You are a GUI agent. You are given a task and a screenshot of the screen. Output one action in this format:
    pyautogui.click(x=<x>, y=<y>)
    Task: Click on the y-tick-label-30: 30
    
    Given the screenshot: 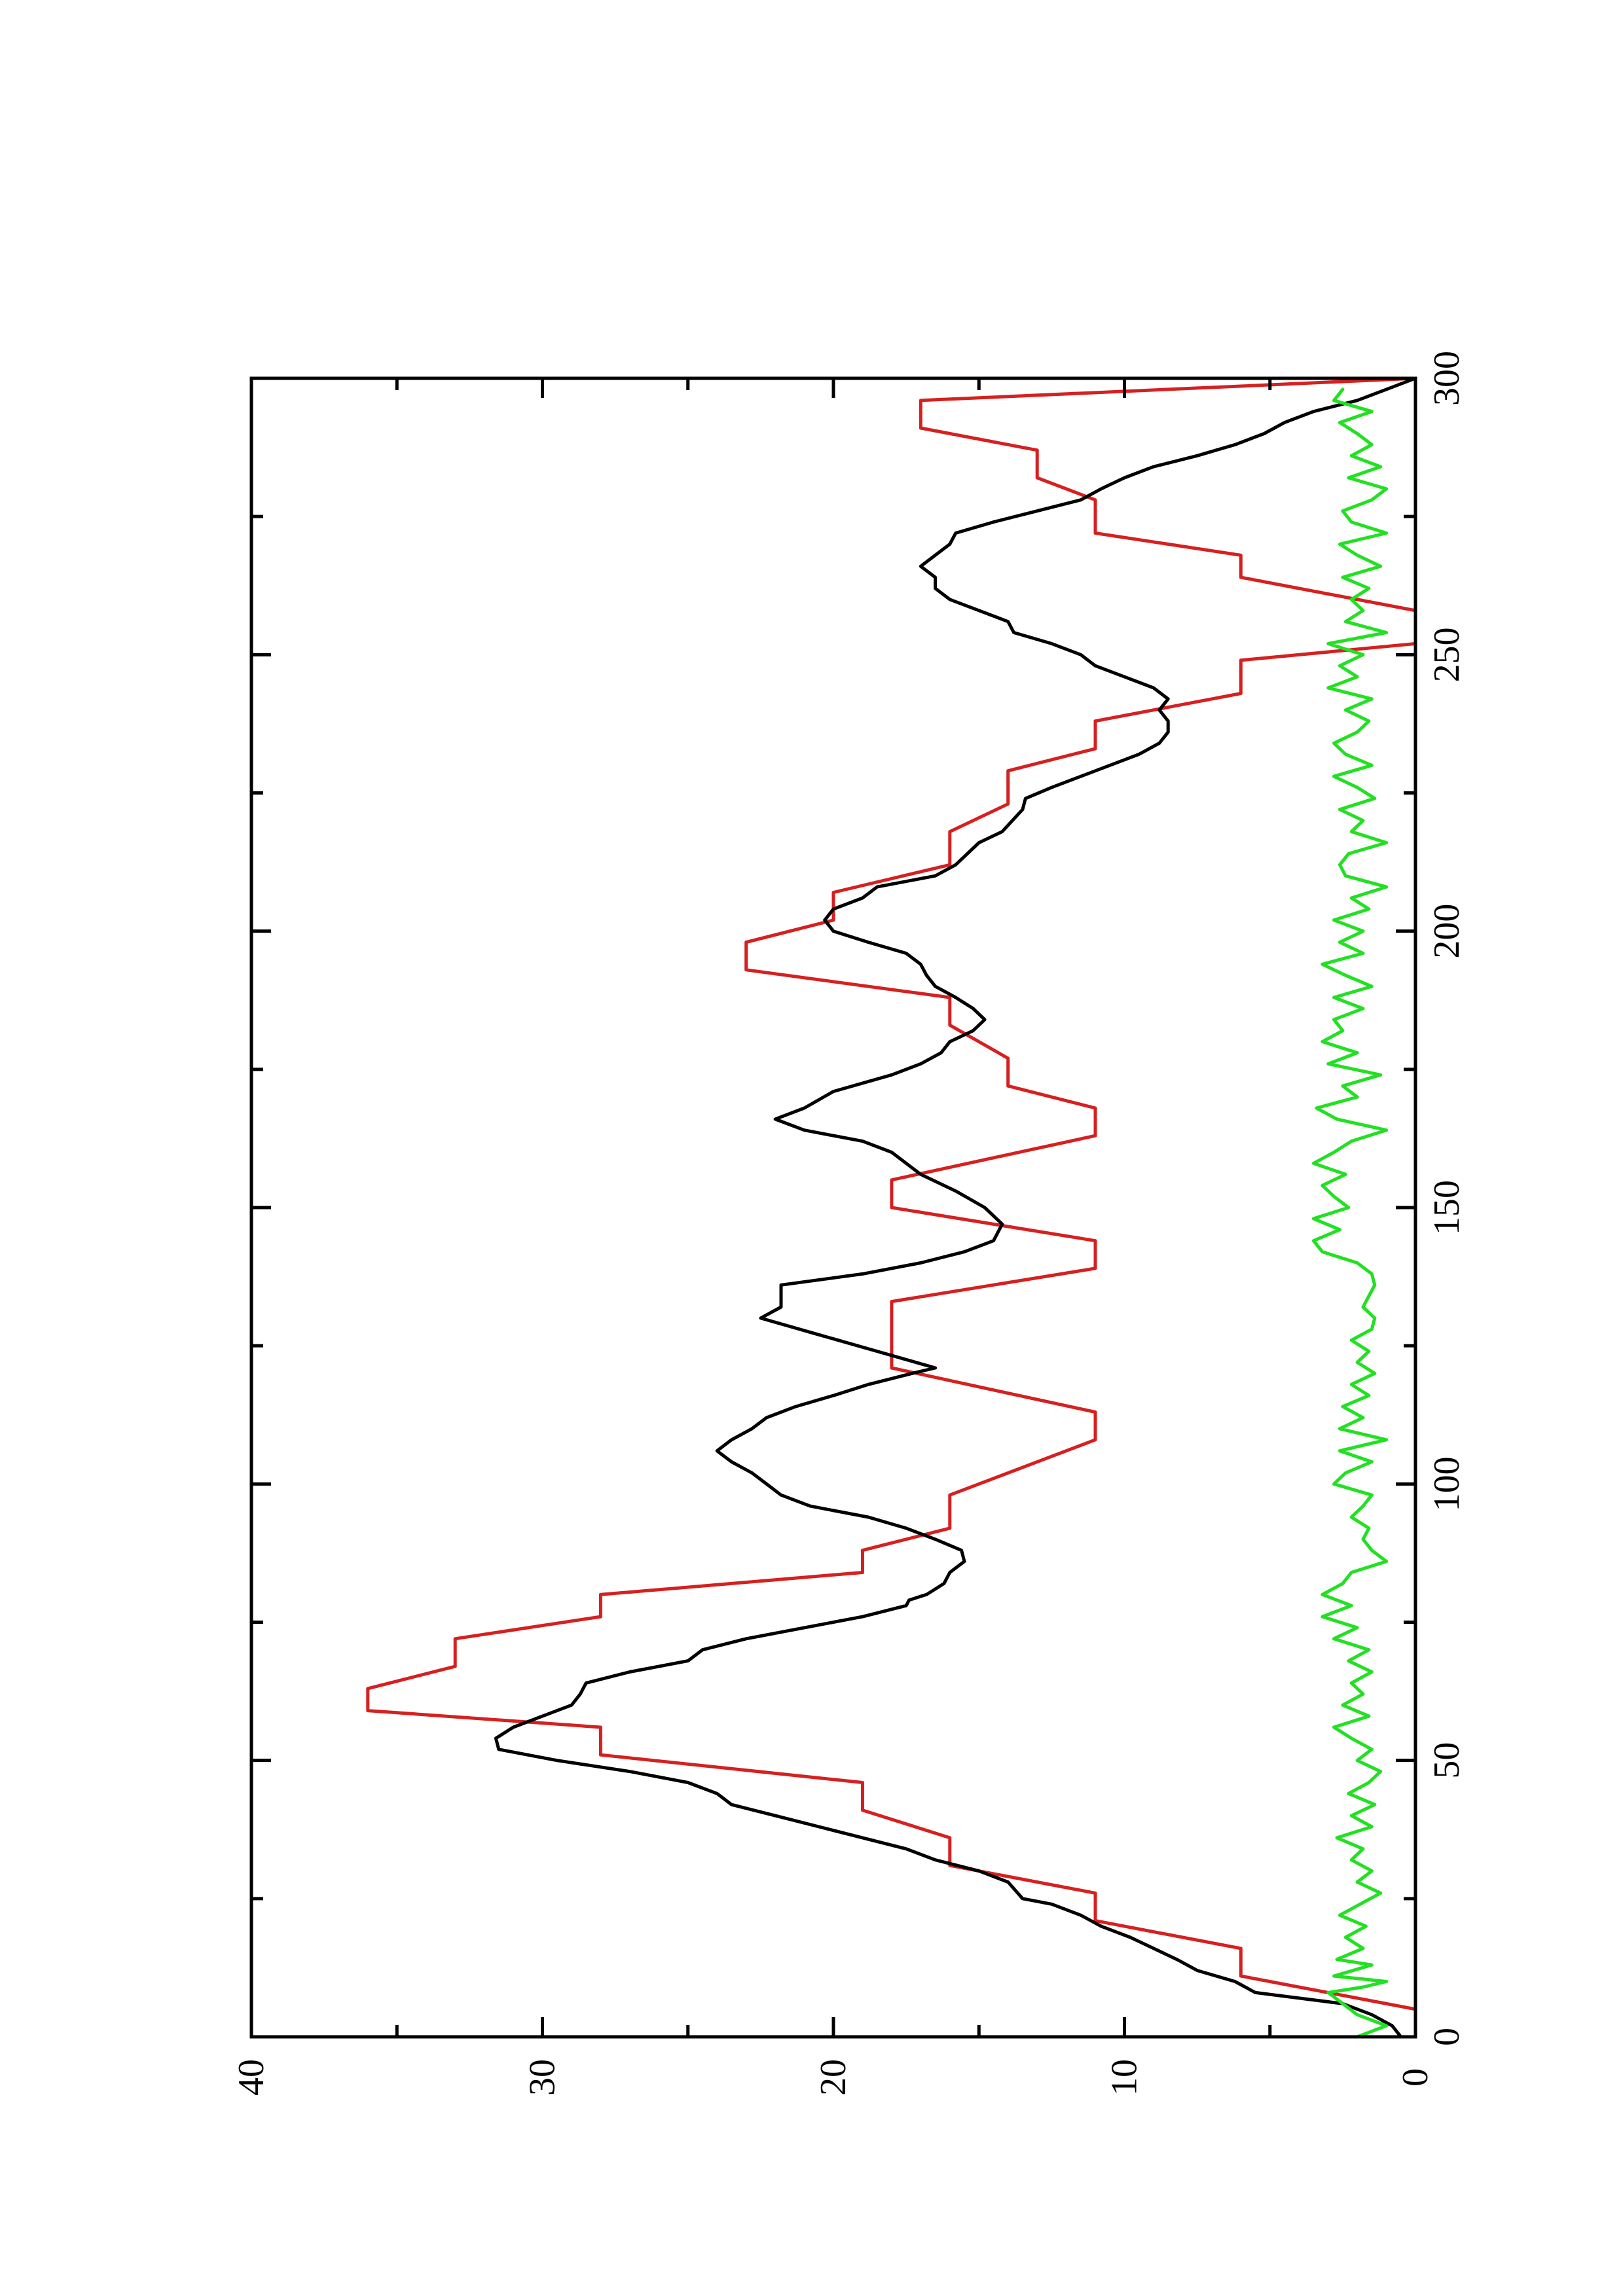 What is the action you would take?
    pyautogui.click(x=542, y=2077)
    